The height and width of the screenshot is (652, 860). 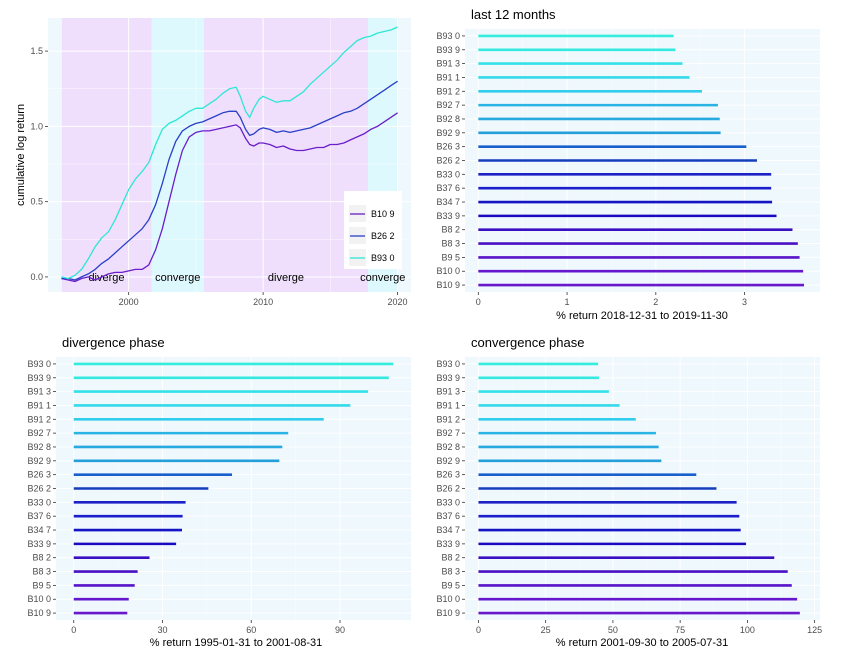 I want to click on divergence-bars, so click(x=233, y=488).